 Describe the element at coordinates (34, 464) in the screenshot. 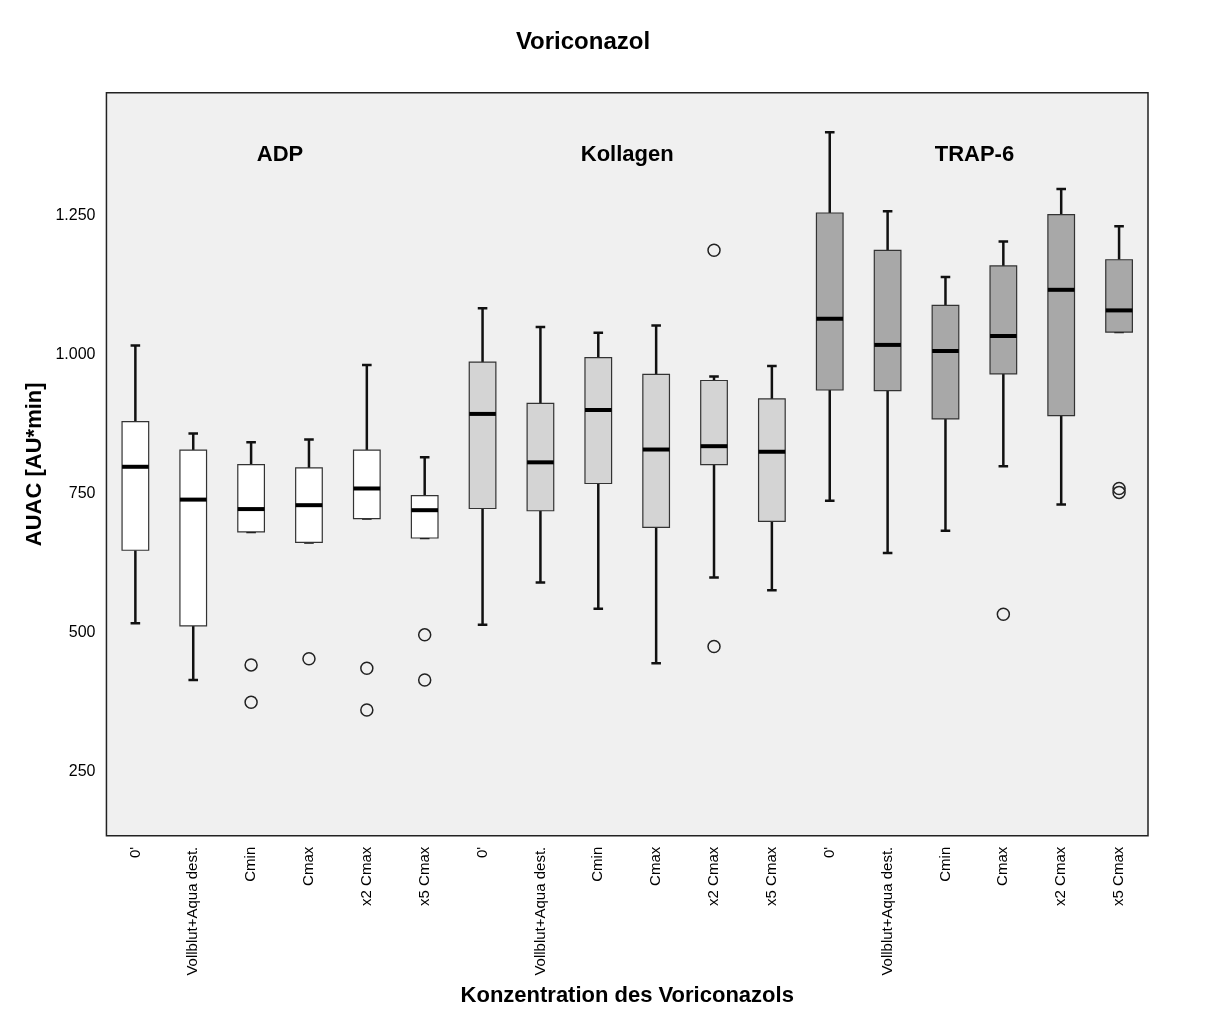

I see `y-axis-title: AUAC [AU*min]` at that location.